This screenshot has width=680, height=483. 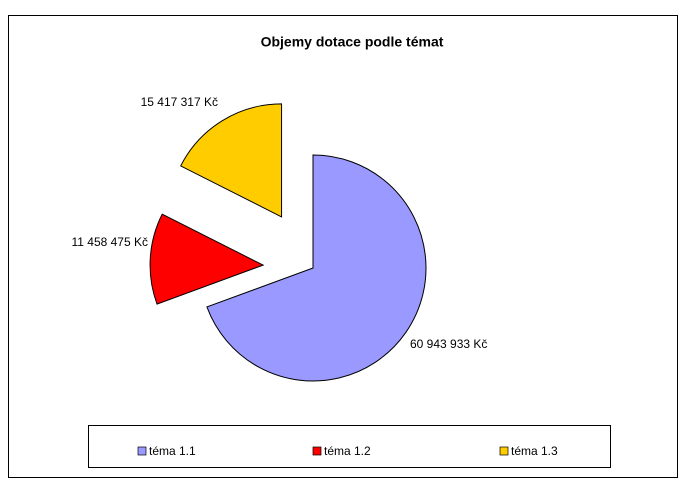 What do you see at coordinates (352, 42) in the screenshot?
I see `chart-title: Objemy dotace podle témat` at bounding box center [352, 42].